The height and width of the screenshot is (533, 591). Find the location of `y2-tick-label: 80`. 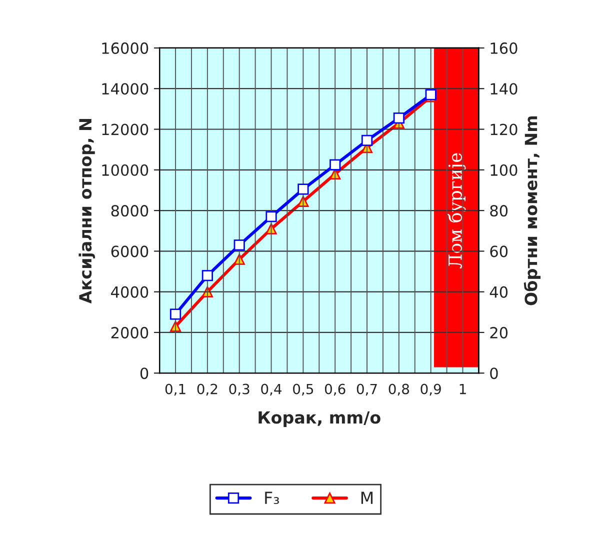

y2-tick-label: 80 is located at coordinates (499, 211).